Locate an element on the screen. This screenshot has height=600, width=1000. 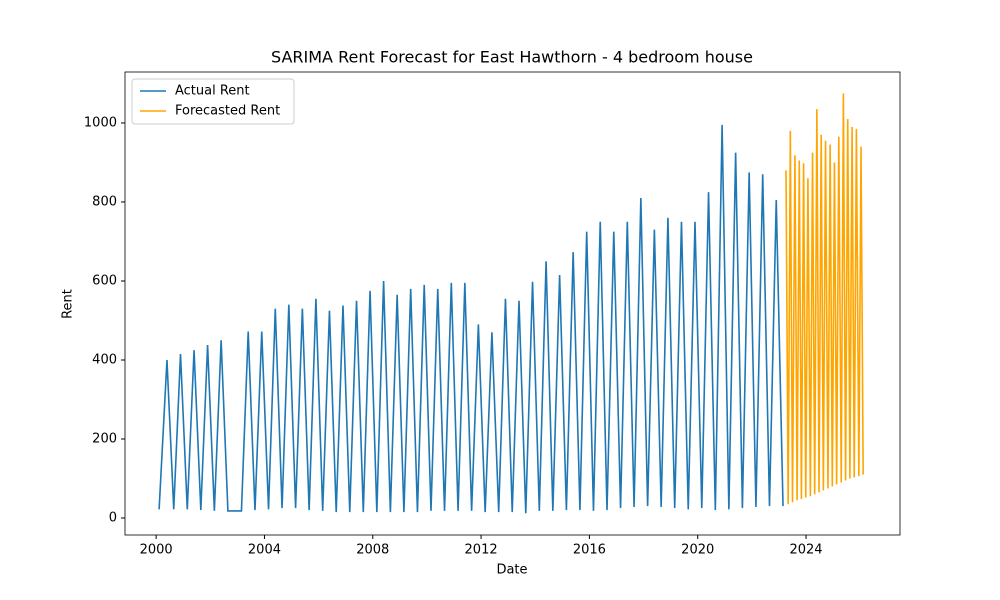
y-tick-label: 400 is located at coordinates (104, 359).